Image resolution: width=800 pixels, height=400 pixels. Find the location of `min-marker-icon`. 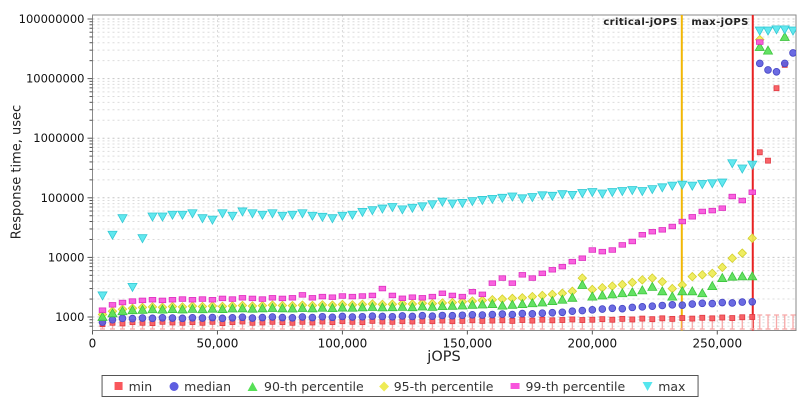

min-marker-icon is located at coordinates (118, 386).